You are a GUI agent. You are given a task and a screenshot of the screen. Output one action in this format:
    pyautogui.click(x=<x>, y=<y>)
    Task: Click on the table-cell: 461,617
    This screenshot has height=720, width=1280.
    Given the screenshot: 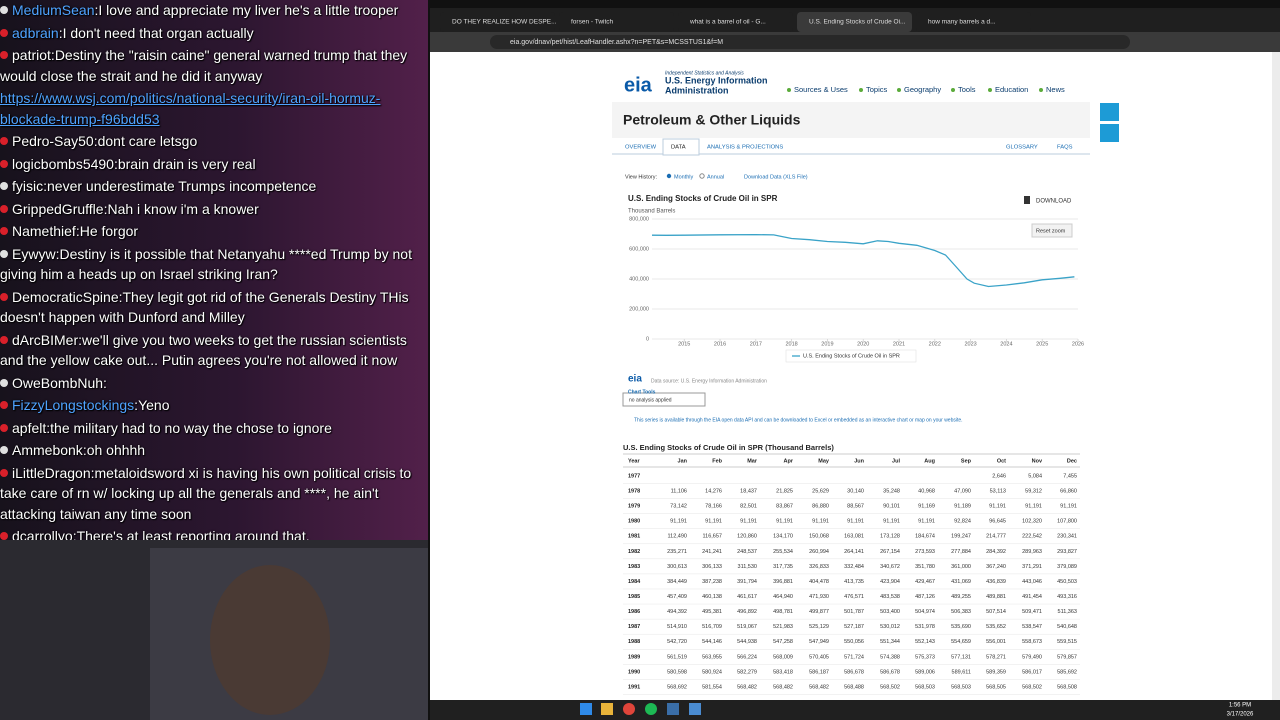 What is the action you would take?
    pyautogui.click(x=747, y=597)
    